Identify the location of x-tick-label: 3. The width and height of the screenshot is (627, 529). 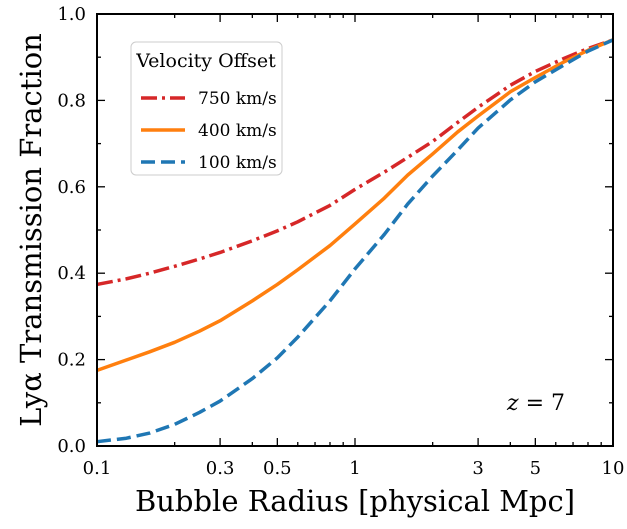
(477, 468).